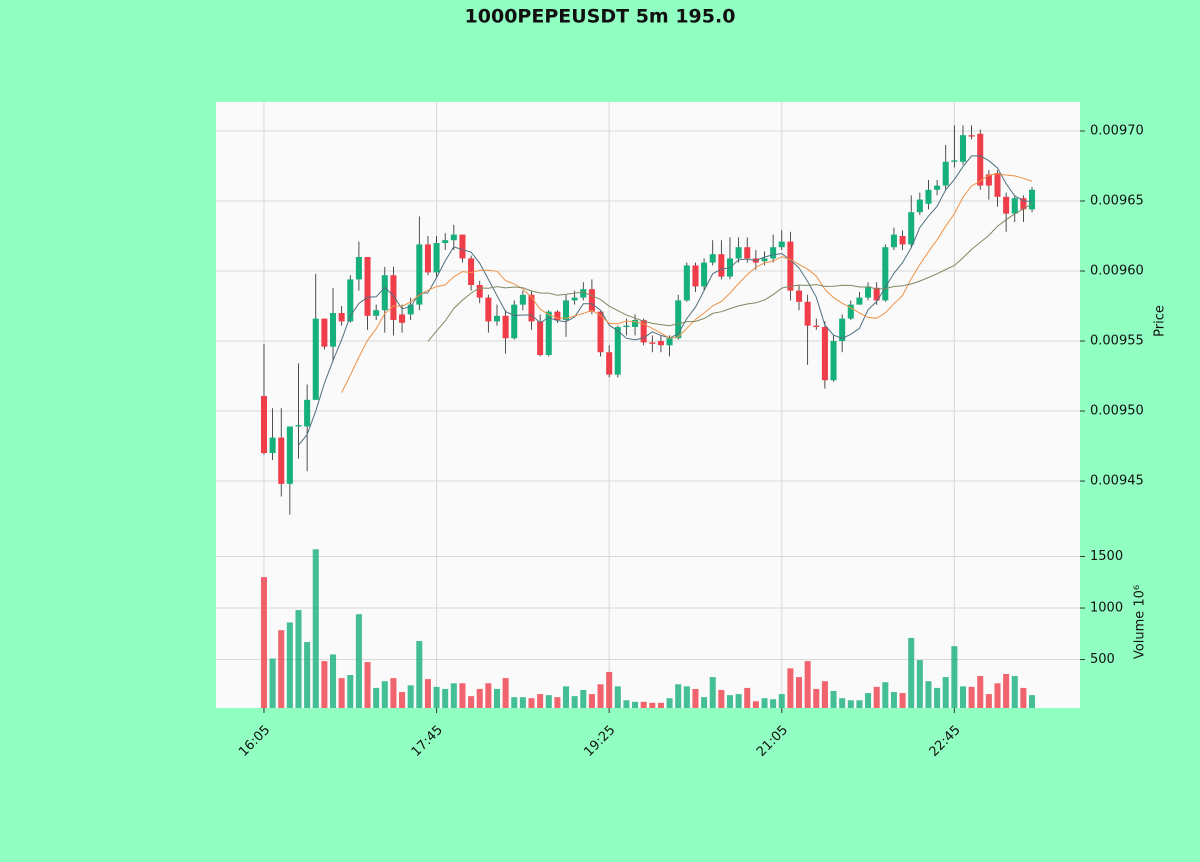  I want to click on y2-tick-label: 500, so click(1102, 659).